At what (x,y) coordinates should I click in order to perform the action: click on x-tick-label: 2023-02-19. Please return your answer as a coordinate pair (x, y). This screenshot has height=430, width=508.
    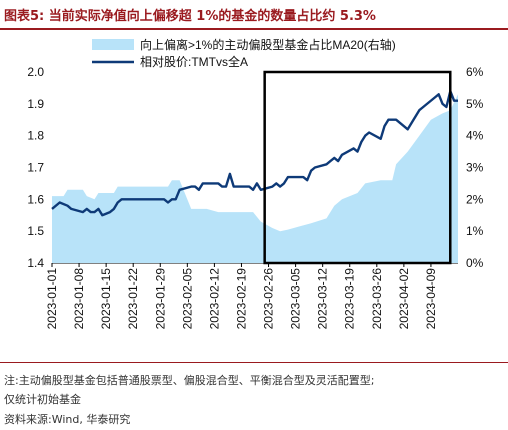
    Looking at the image, I should click on (241, 299).